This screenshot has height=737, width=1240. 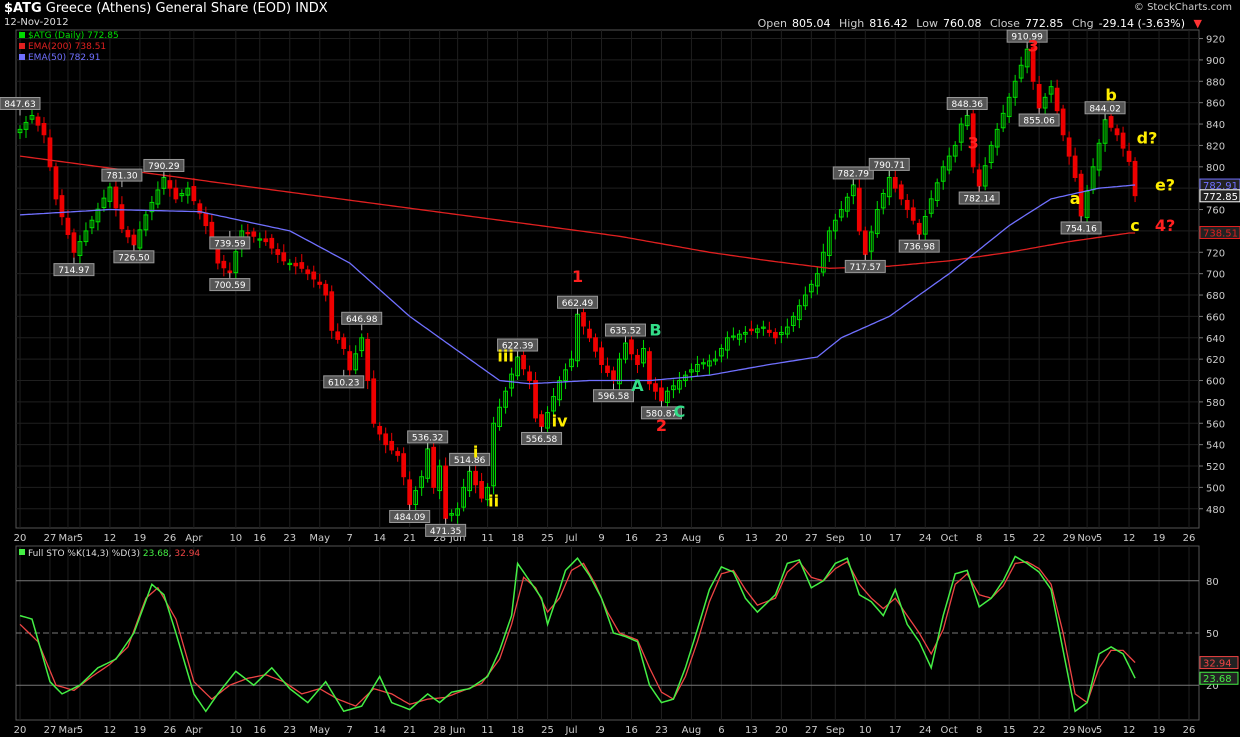 What do you see at coordinates (409, 730) in the screenshot?
I see `x-tick-label: 21` at bounding box center [409, 730].